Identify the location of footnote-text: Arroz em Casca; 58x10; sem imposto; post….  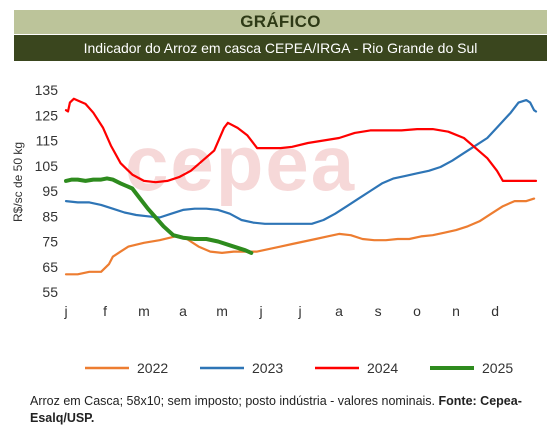
(234, 401).